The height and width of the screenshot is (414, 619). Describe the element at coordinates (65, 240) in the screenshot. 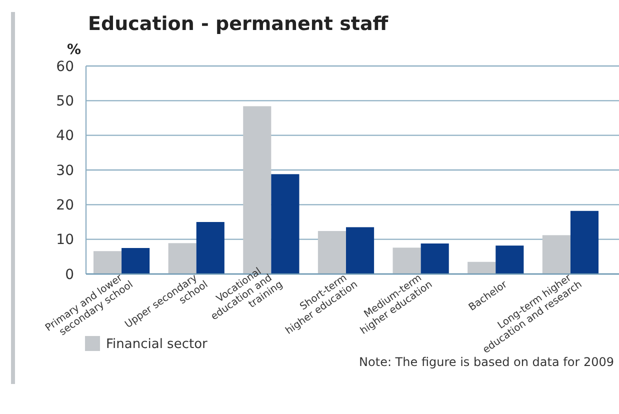

I see `y-tick-label: 10` at that location.